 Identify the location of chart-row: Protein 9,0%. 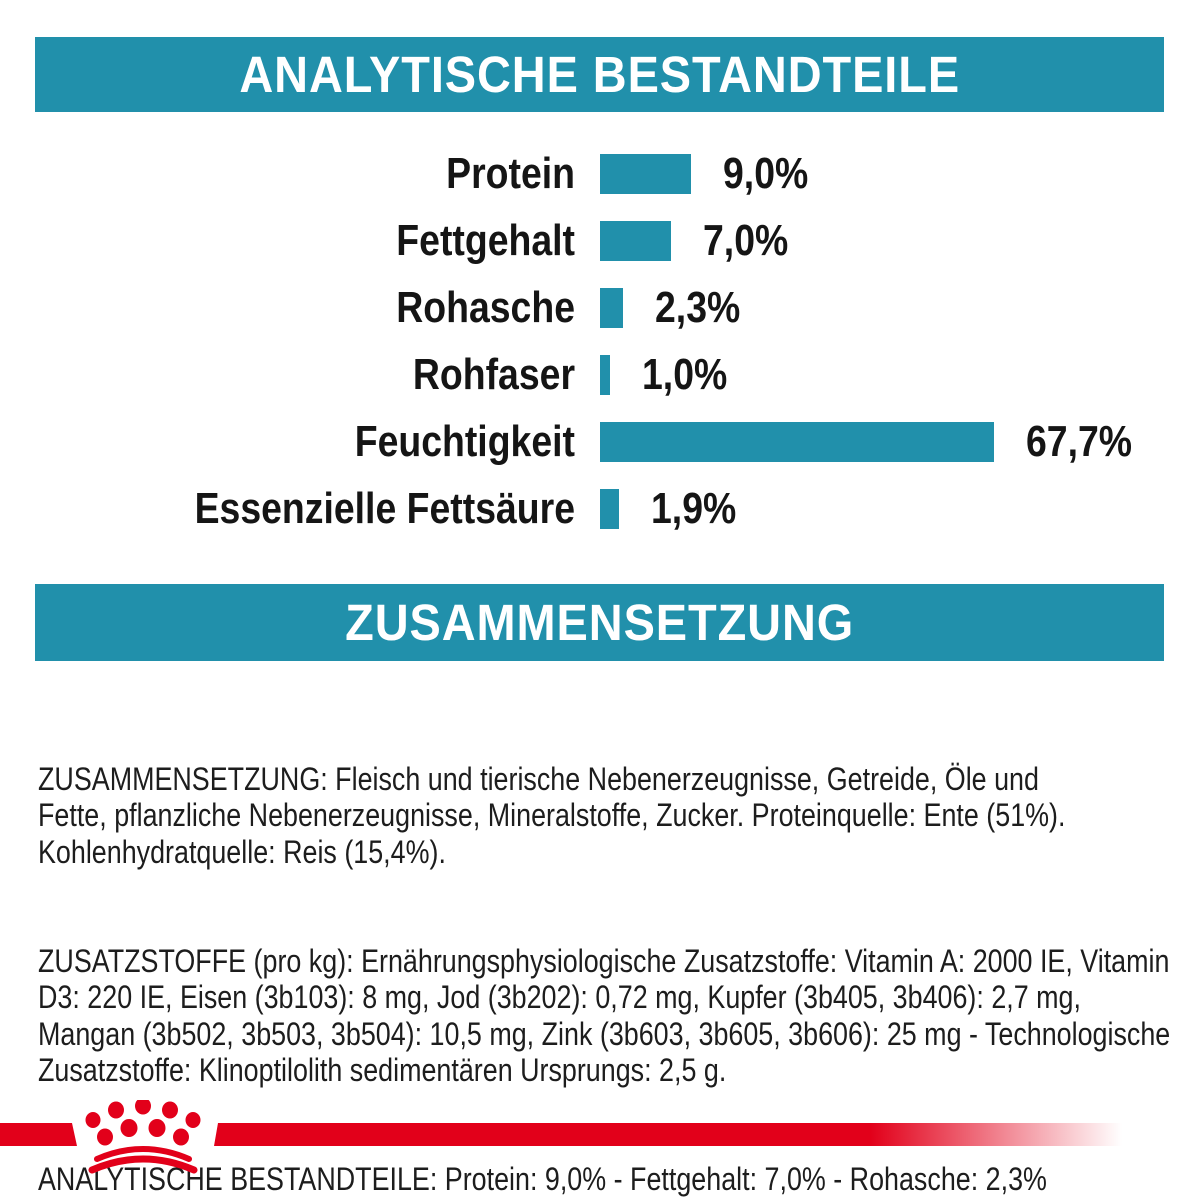
(600, 173).